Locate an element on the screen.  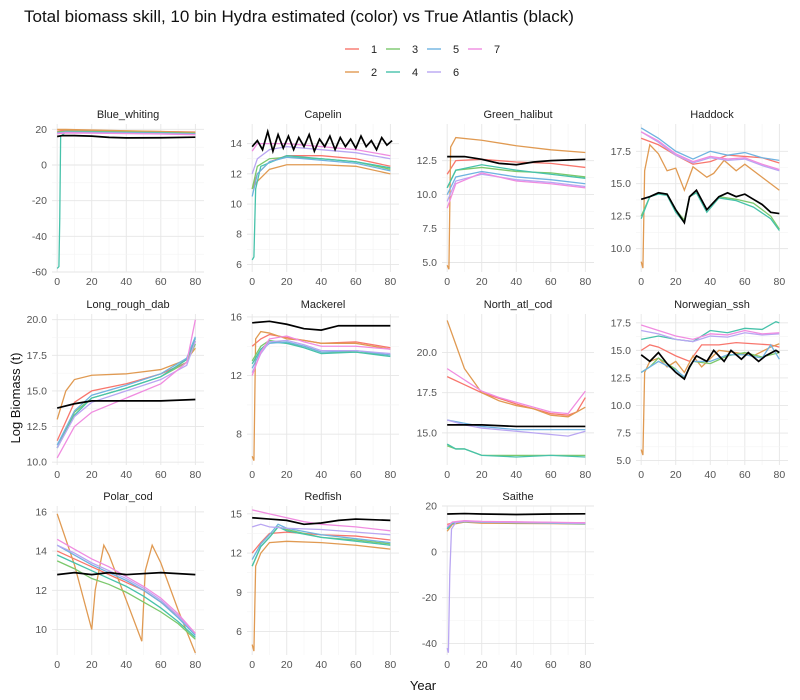
legend-label-1: 1 is located at coordinates (374, 50).